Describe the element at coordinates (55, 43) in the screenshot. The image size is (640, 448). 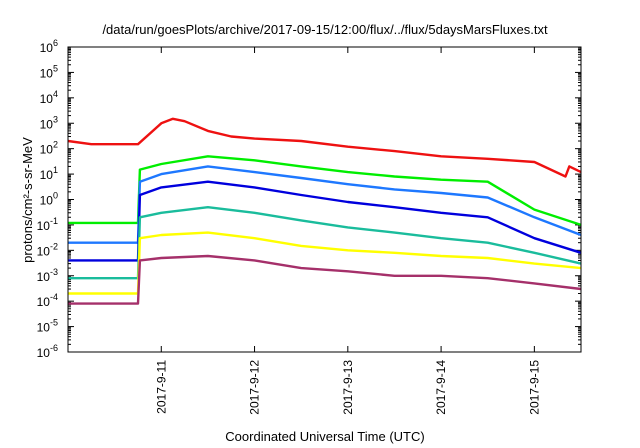
I see `y-tick-exponent: 6` at that location.